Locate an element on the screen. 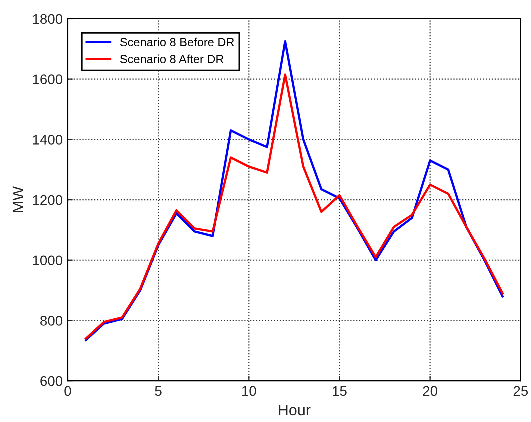 The height and width of the screenshot is (422, 531). y-tick-label: 600 is located at coordinates (51, 381).